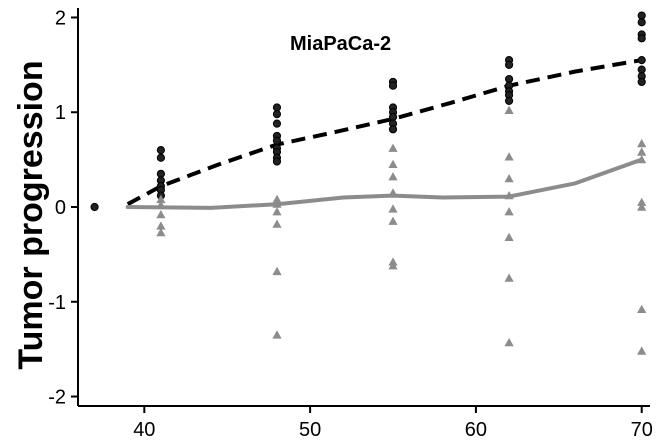 The width and height of the screenshot is (660, 442). What do you see at coordinates (642, 430) in the screenshot?
I see `x-tick-label: 70` at bounding box center [642, 430].